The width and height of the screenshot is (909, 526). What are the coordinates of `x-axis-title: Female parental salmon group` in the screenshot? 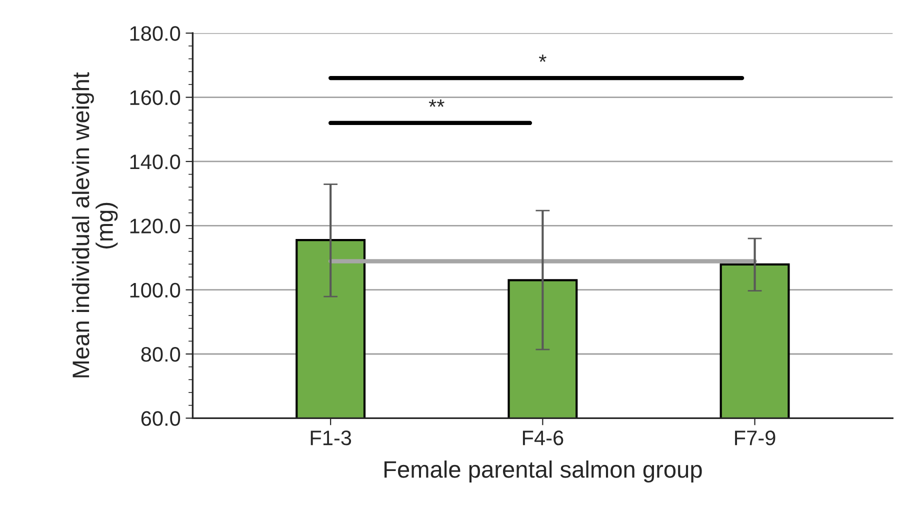 It's located at (543, 471).